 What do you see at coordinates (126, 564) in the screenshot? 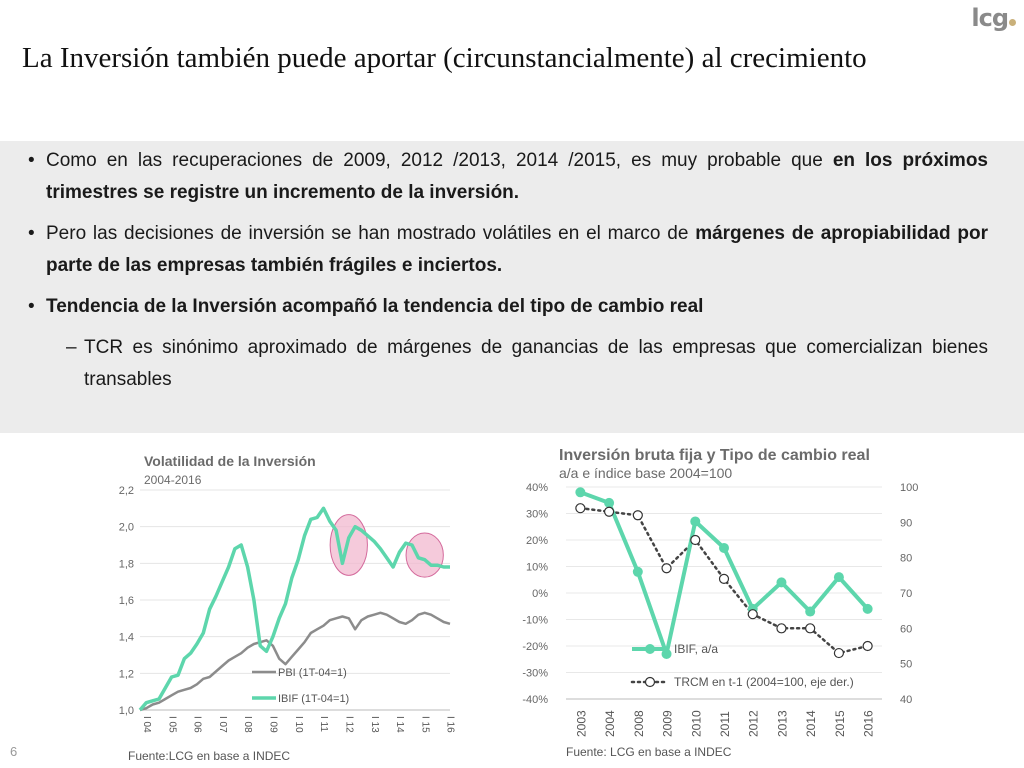
I see `y-tick-label: 1,8` at bounding box center [126, 564].